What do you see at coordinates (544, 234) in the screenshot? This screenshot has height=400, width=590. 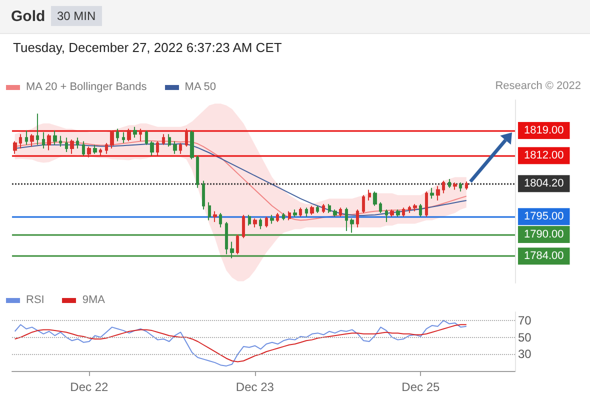 I see `y-tick-label: 1790.00` at bounding box center [544, 234].